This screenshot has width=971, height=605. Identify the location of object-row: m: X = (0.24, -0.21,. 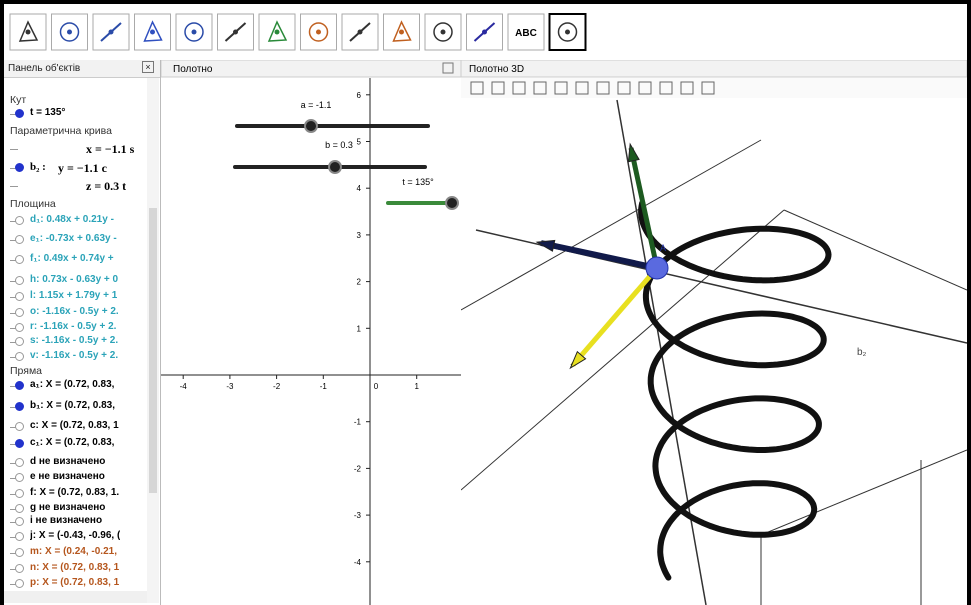
(73, 551).